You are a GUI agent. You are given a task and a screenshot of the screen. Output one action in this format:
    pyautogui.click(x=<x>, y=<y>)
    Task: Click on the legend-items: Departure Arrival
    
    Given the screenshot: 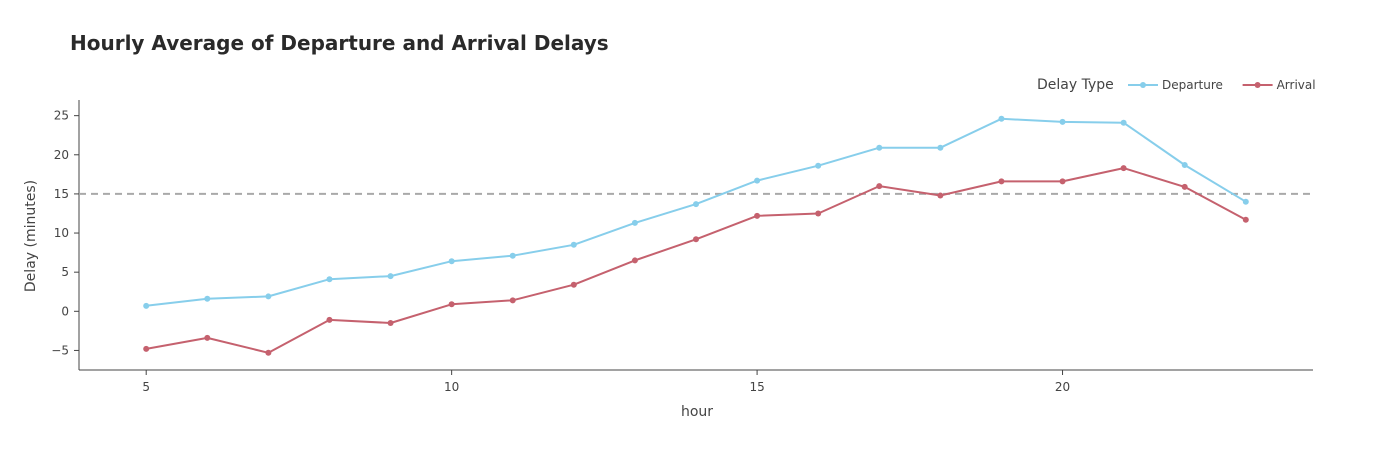 What is the action you would take?
    pyautogui.click(x=1222, y=85)
    